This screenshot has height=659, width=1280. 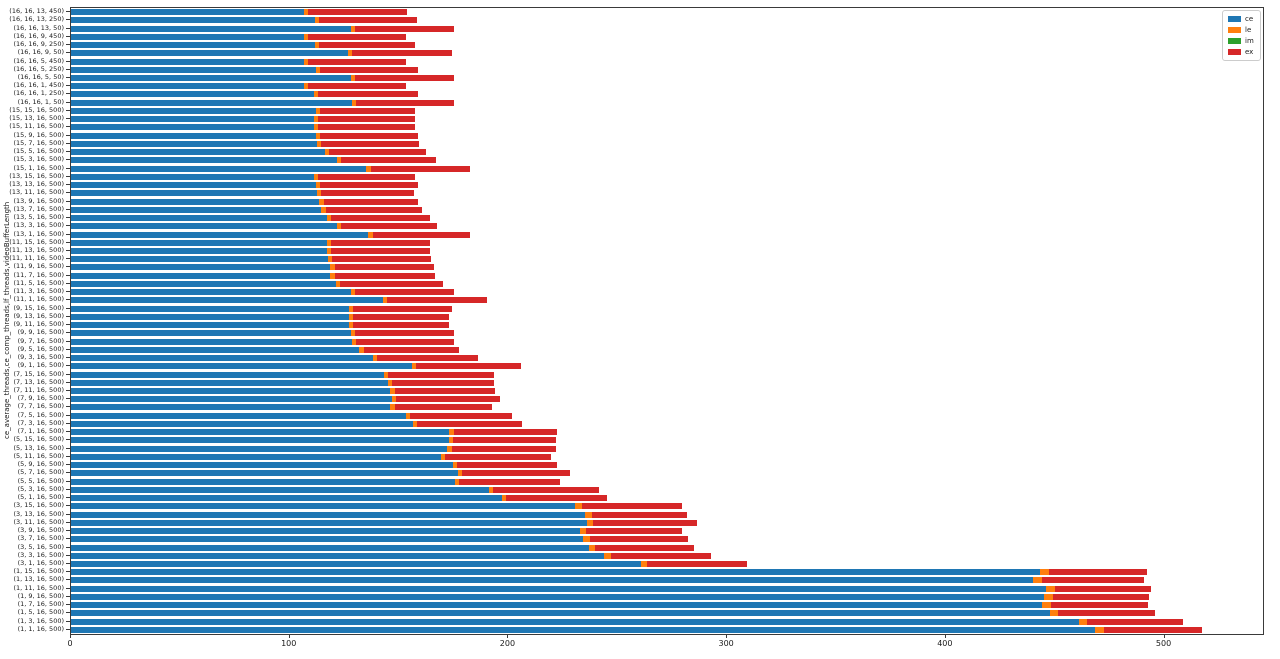 What do you see at coordinates (38, 159) in the screenshot?
I see `y-tick-label: (15, 3, 16, 500)` at bounding box center [38, 159].